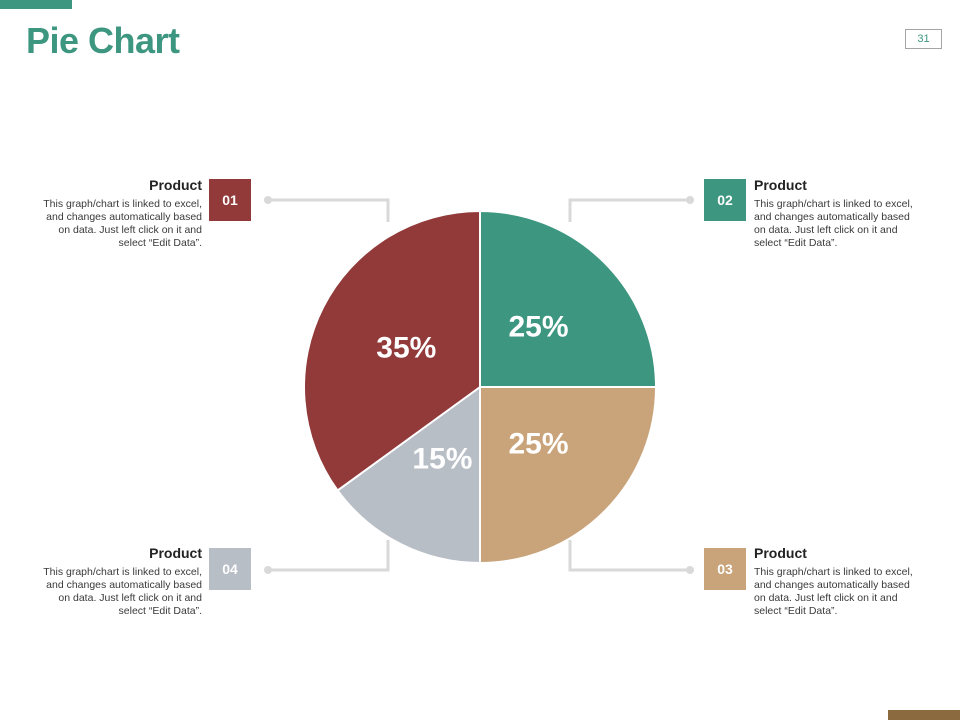 The image size is (960, 720). Describe the element at coordinates (103, 40) in the screenshot. I see `page-title: Pie Chart` at that location.